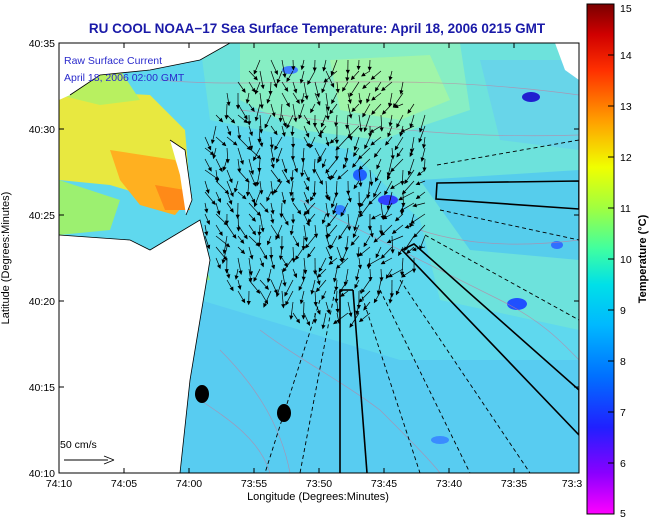 The image size is (651, 519). What do you see at coordinates (42, 388) in the screenshot?
I see `y-tick-label: 40:15` at bounding box center [42, 388].